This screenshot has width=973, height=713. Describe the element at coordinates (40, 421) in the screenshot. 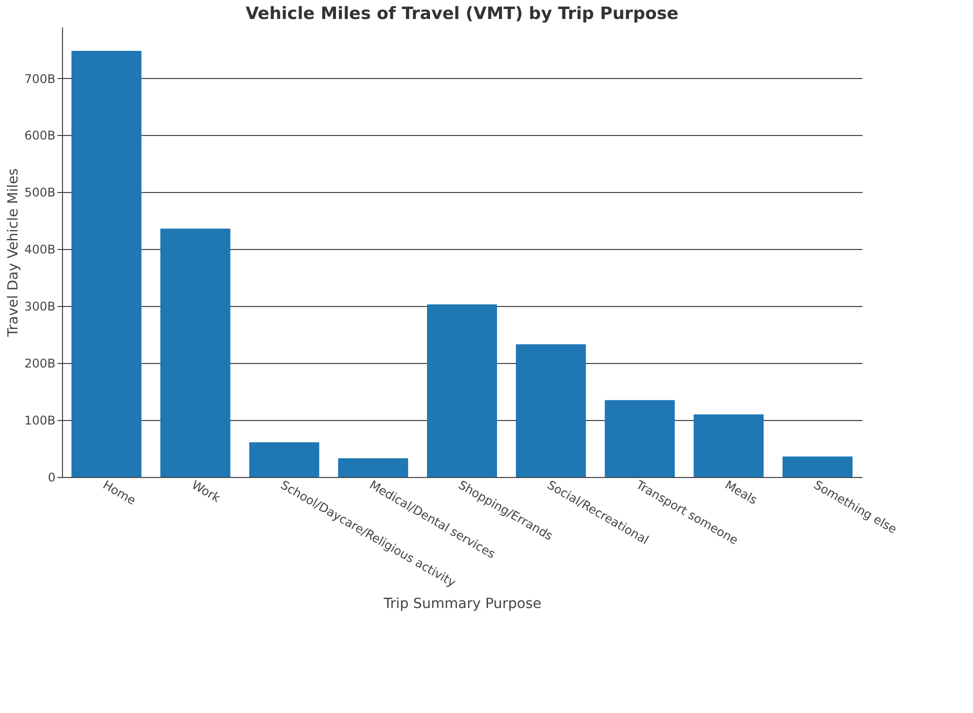

I see `y-tick-label: 100B` at that location.